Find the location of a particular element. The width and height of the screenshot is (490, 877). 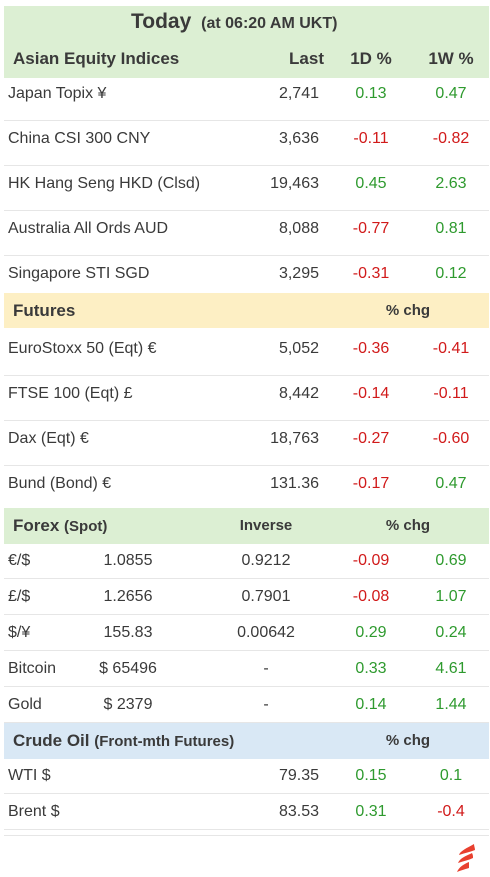

page-title-main: Today is located at coordinates (161, 21).